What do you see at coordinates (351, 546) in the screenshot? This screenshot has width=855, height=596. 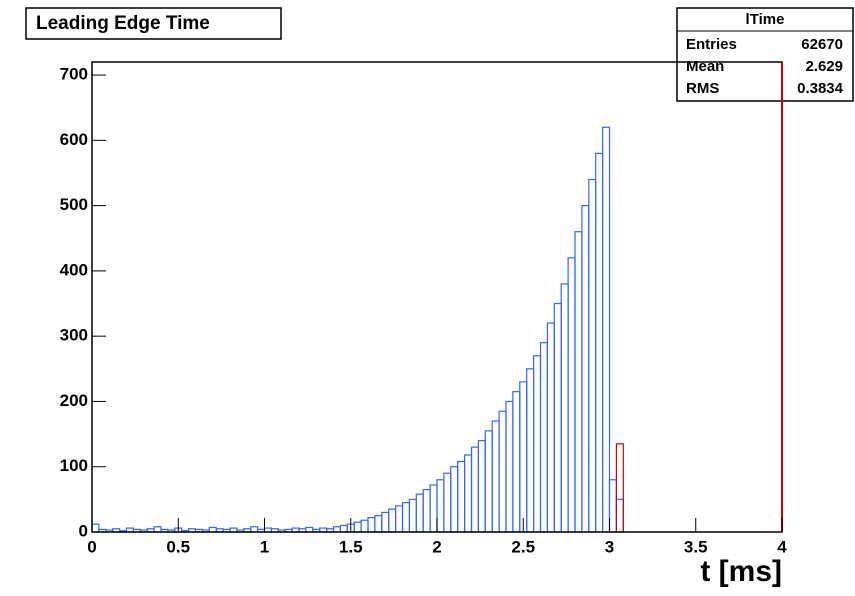 I see `x-tick-label: 1.5` at bounding box center [351, 546].